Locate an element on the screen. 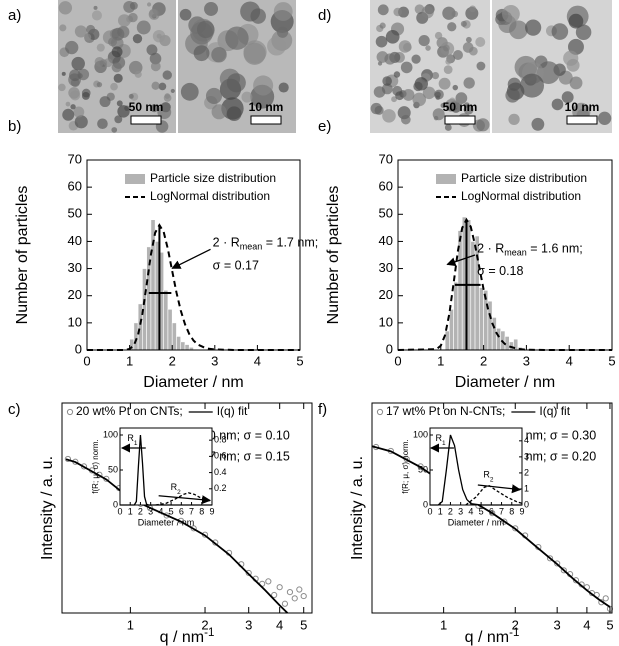  x-tick-label: 8 is located at coordinates (511, 511).